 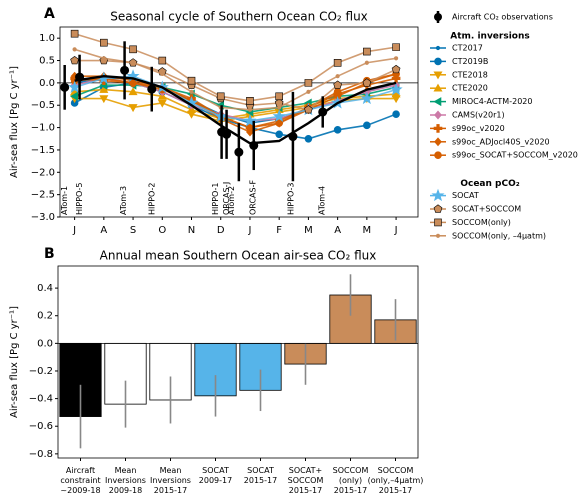 What do you see at coordinates (79, 198) in the screenshot?
I see `campaign-label: HIPPO-5` at bounding box center [79, 198].